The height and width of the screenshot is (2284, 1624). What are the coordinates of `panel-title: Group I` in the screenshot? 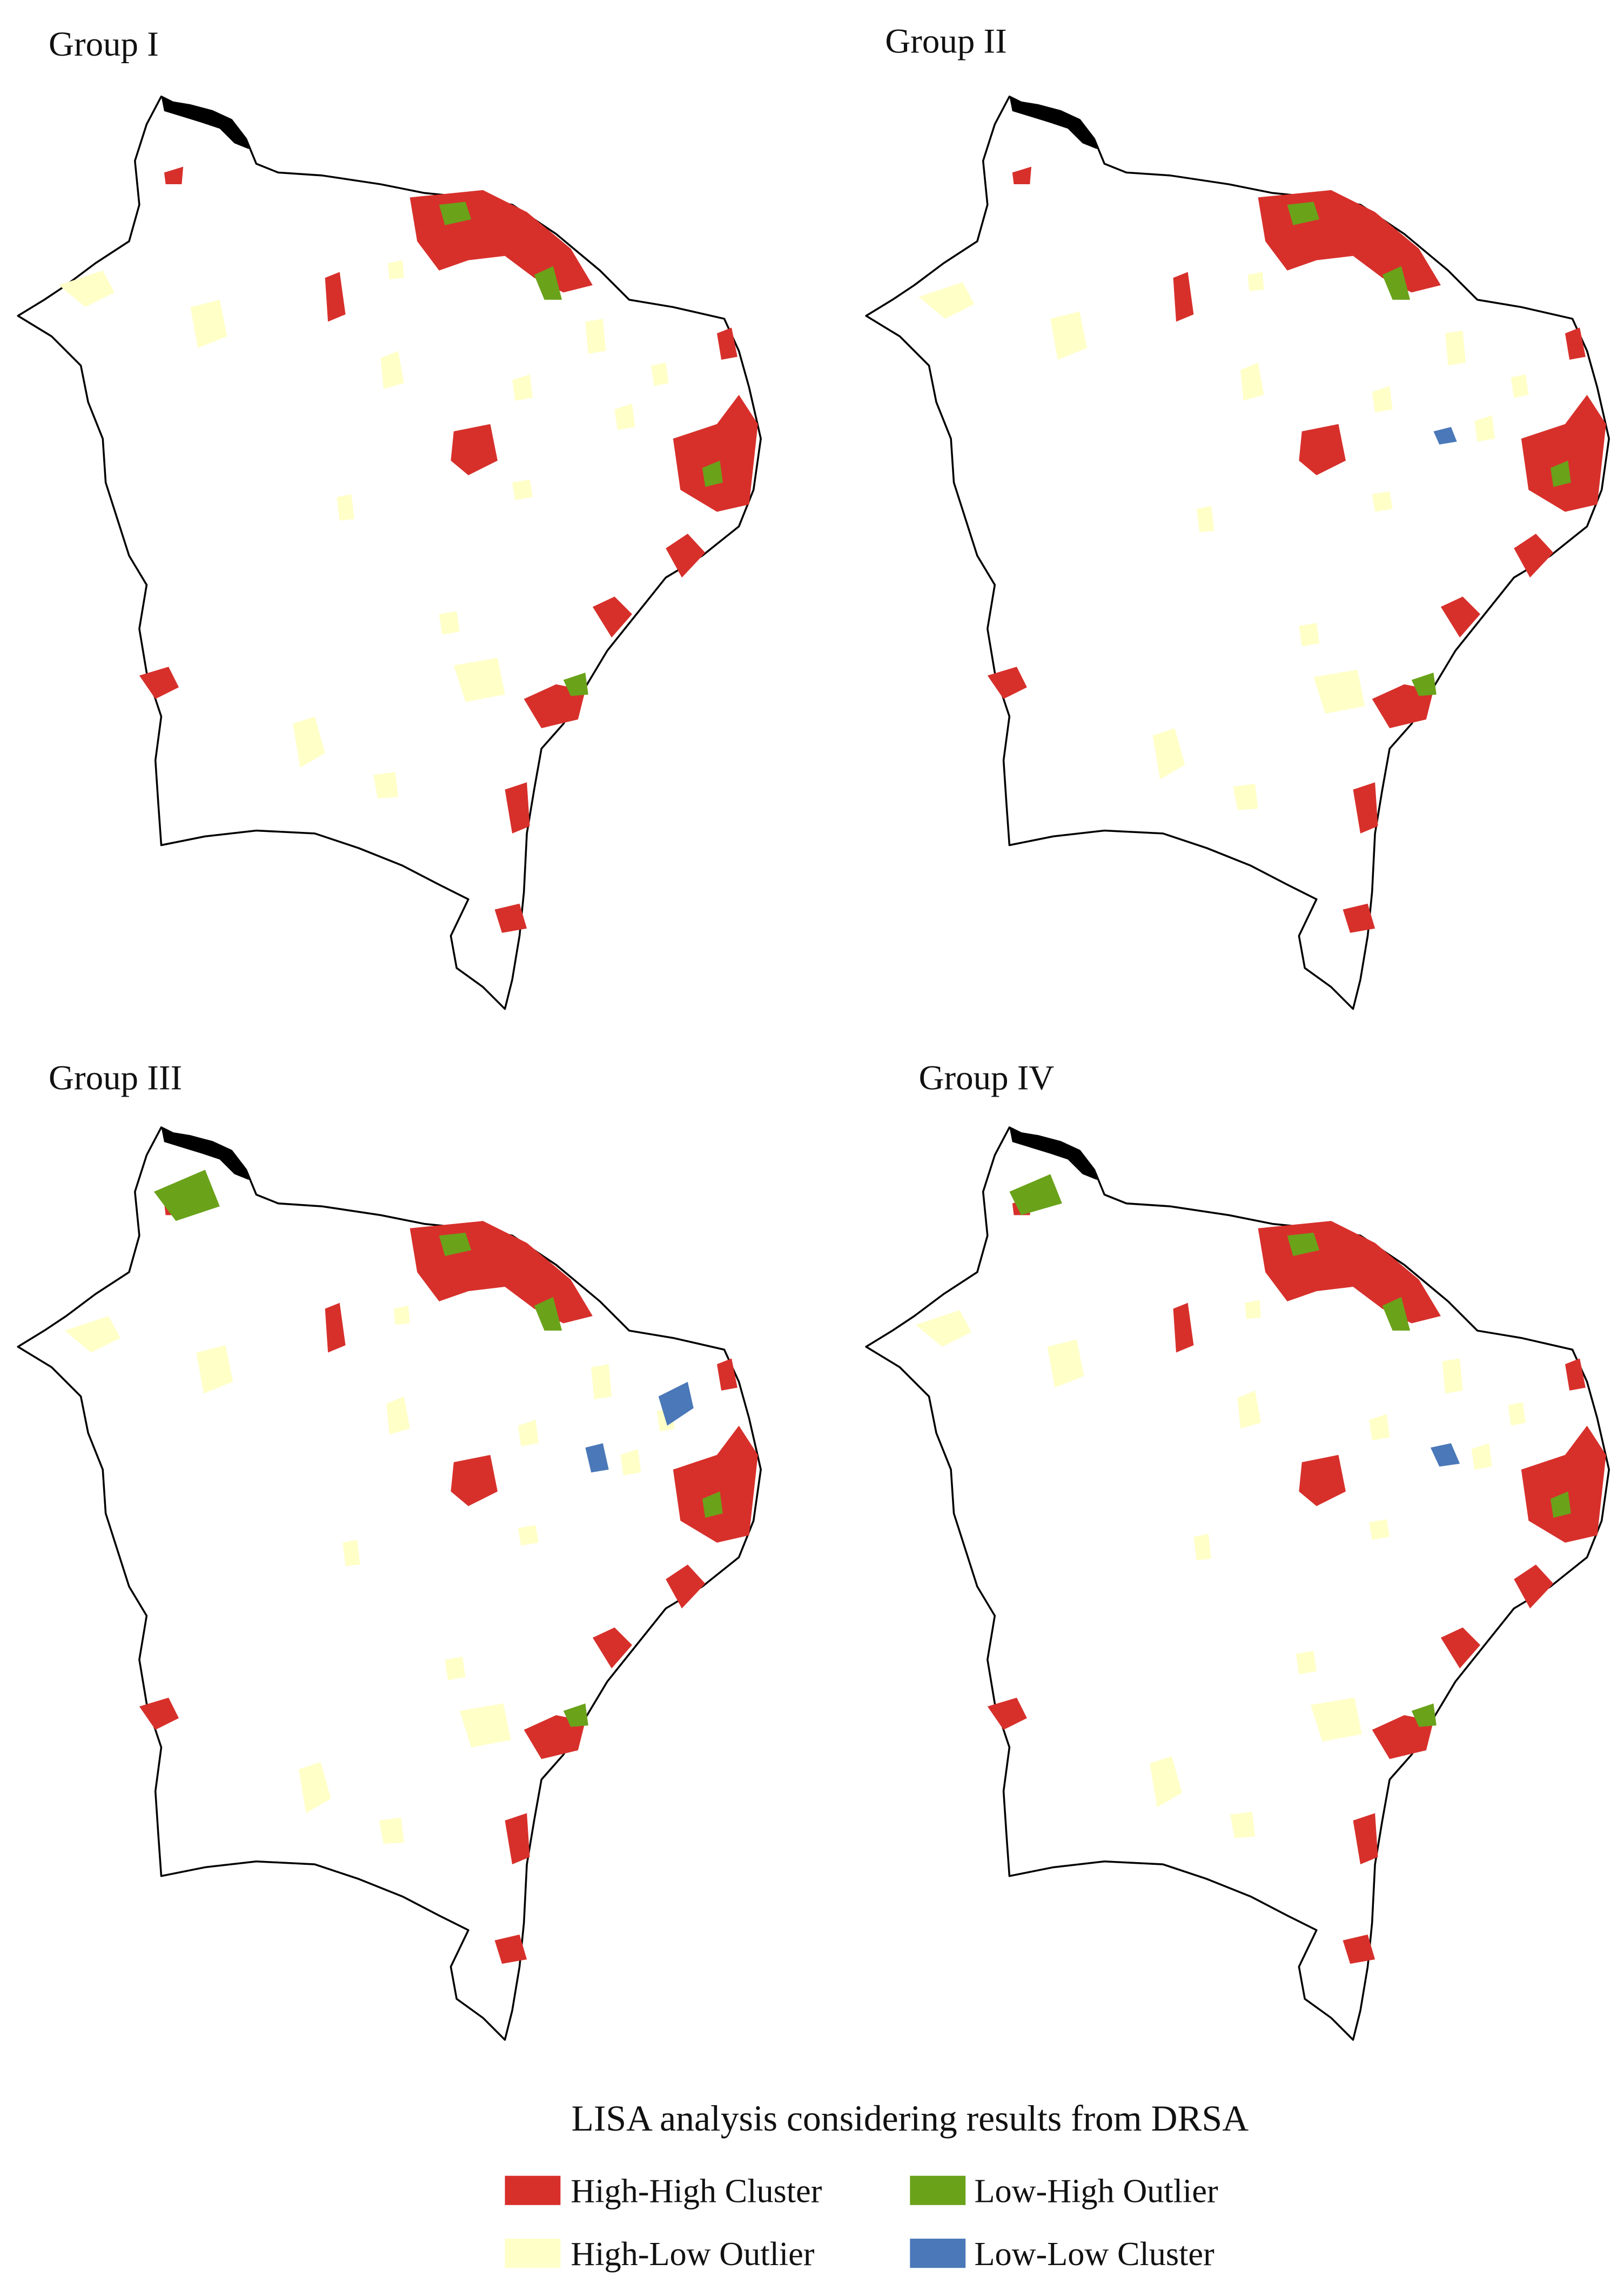 It's located at (104, 44).